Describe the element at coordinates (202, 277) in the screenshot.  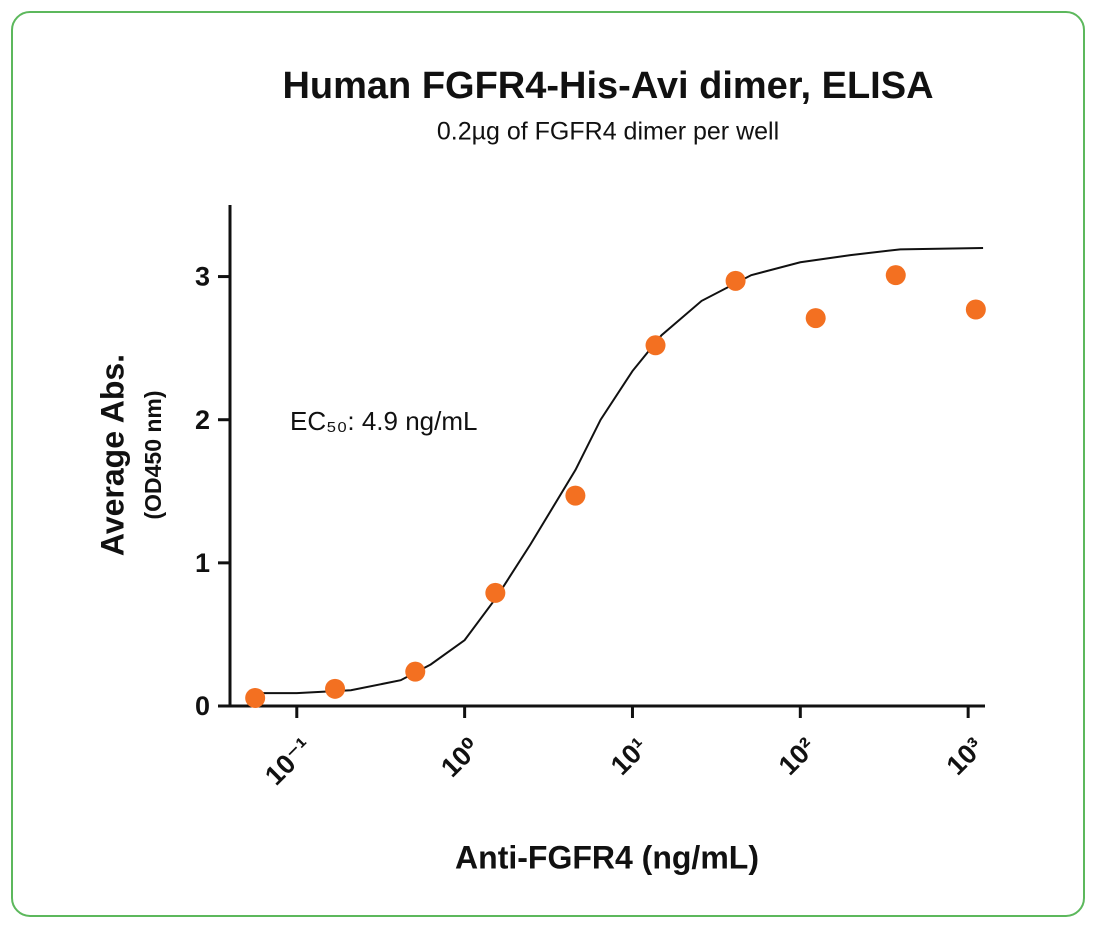
I see `y-tick-label: 3` at that location.